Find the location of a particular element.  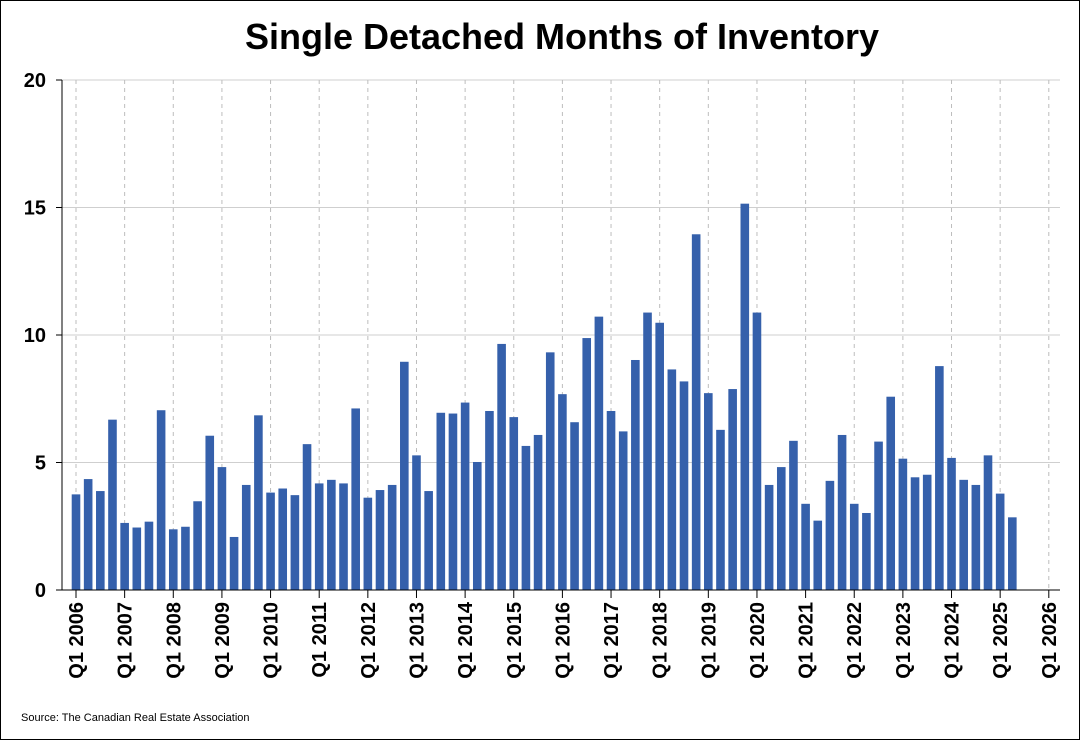

bar-q3-2024 is located at coordinates (976, 537).